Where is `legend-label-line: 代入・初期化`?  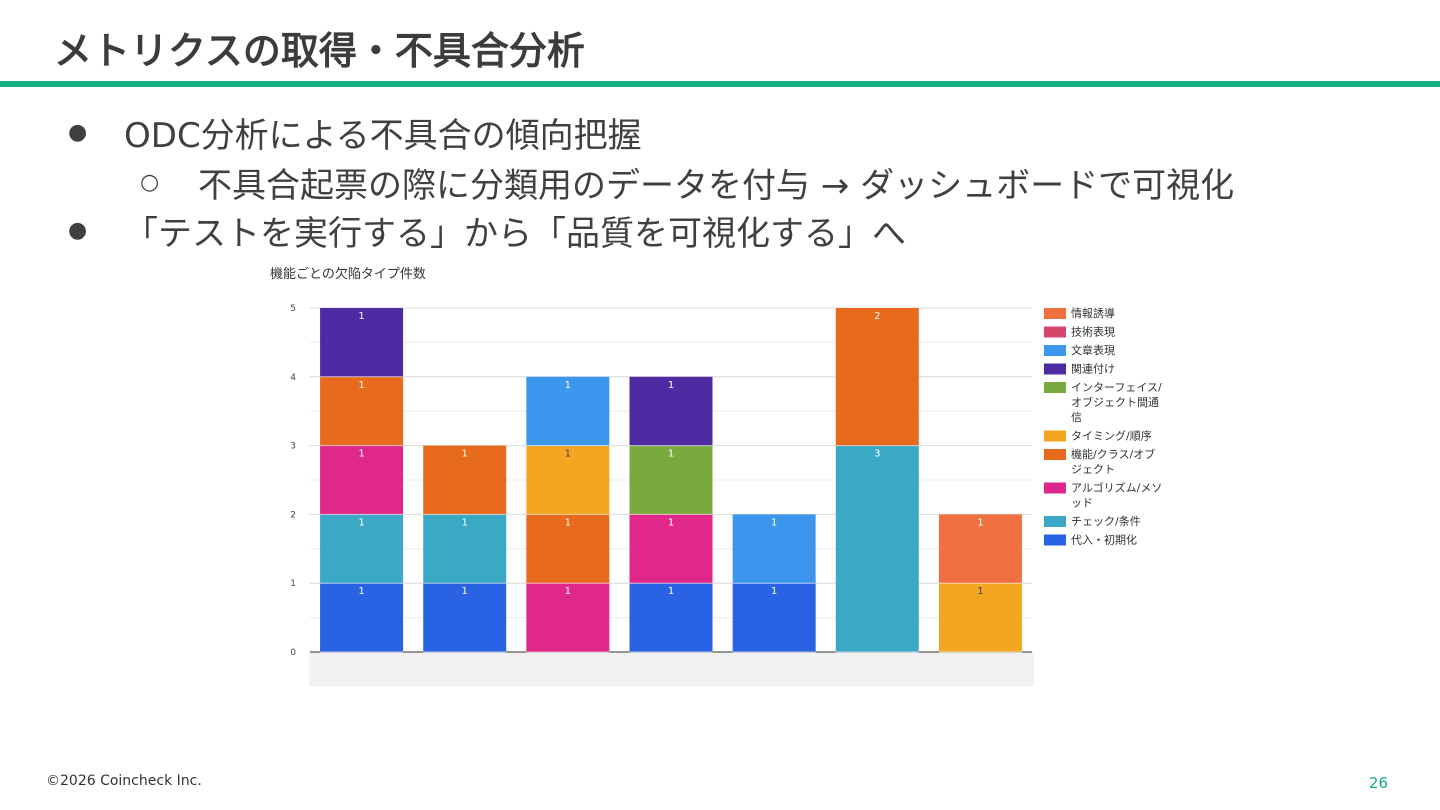 legend-label-line: 代入・初期化 is located at coordinates (1104, 540).